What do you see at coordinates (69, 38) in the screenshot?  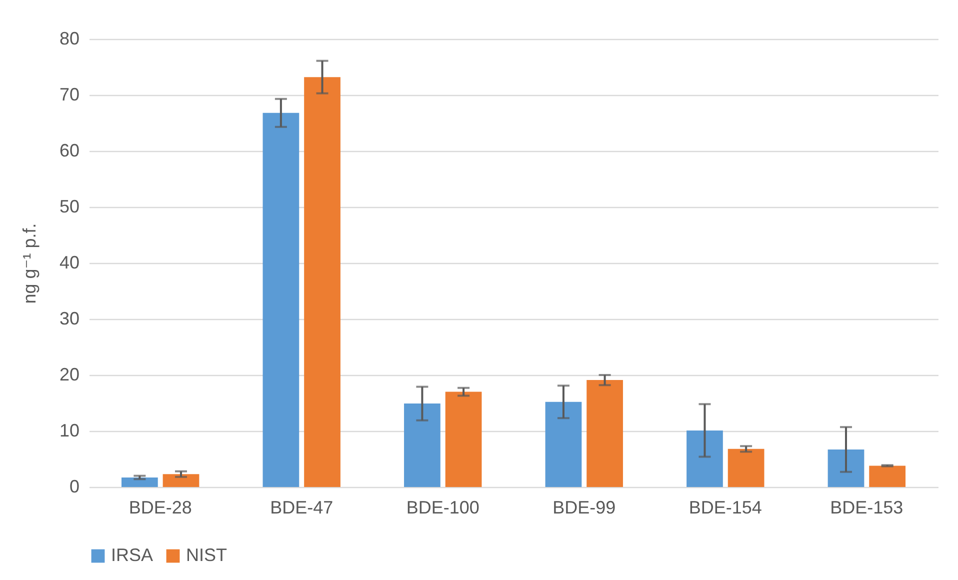 I see `y-tick-label: 80` at bounding box center [69, 38].